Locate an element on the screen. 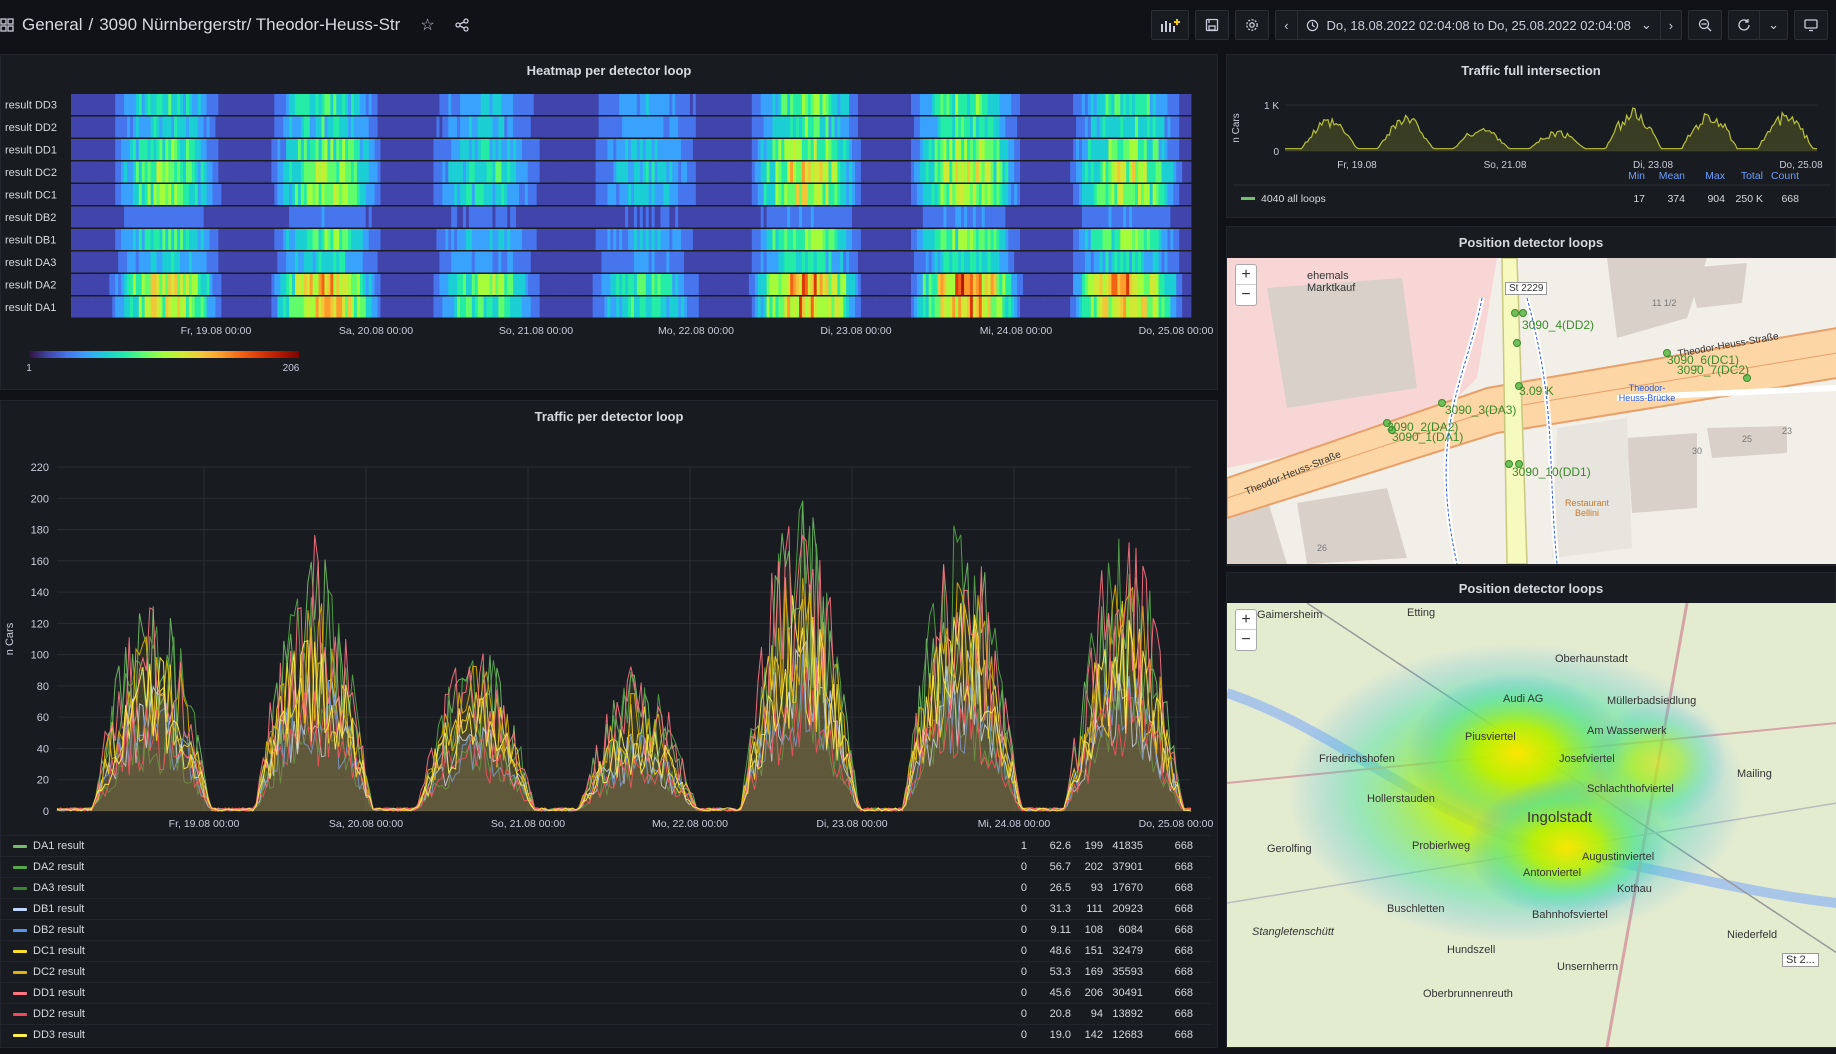  heatmap-x-tick: Mi, 24.08 00:00 is located at coordinates (1016, 331).